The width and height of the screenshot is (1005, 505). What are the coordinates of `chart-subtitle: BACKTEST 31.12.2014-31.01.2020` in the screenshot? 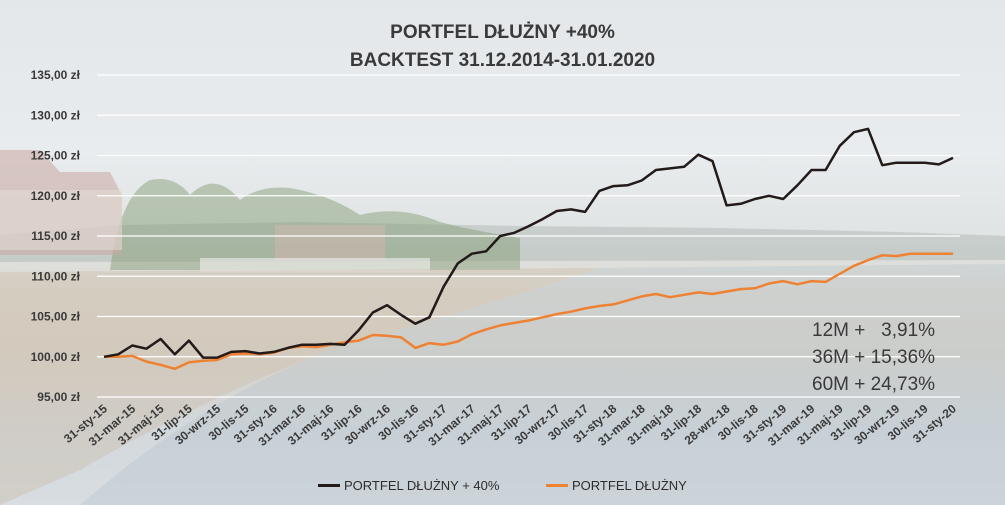 It's located at (502, 60).